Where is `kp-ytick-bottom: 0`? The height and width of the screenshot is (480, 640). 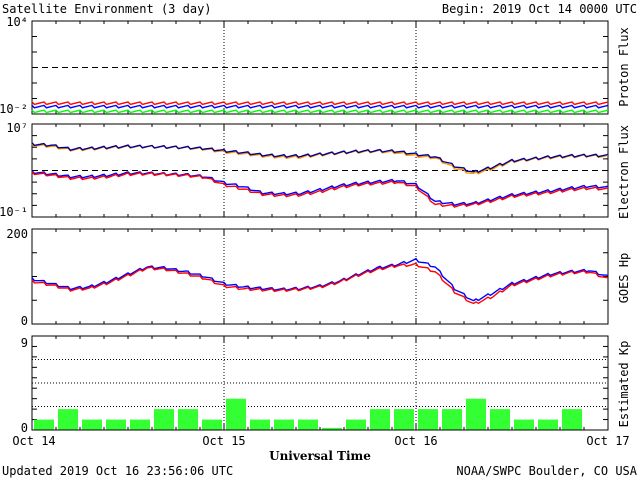 kp-ytick-bottom: 0 is located at coordinates (24, 428).